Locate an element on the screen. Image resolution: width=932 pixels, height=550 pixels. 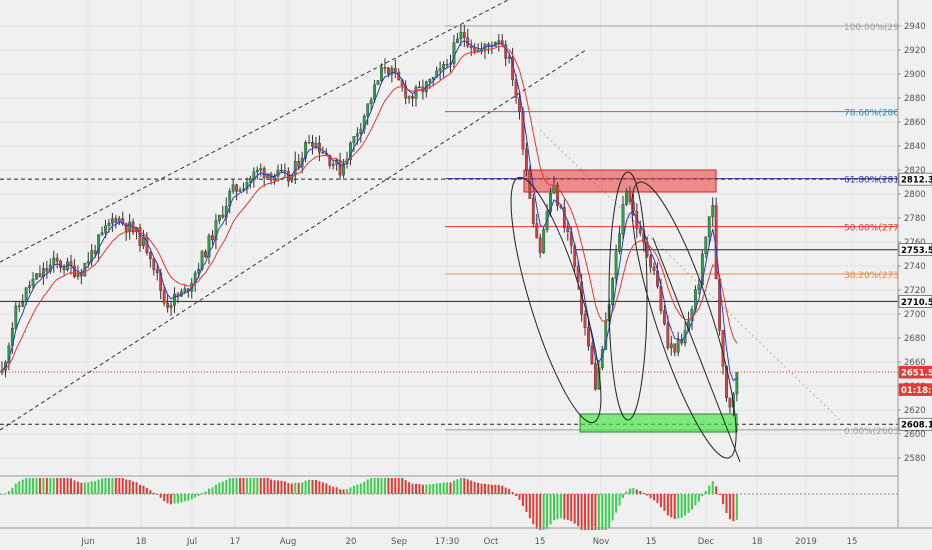
fib-level-label: 61.80%(2812.8 is located at coordinates (879, 181).